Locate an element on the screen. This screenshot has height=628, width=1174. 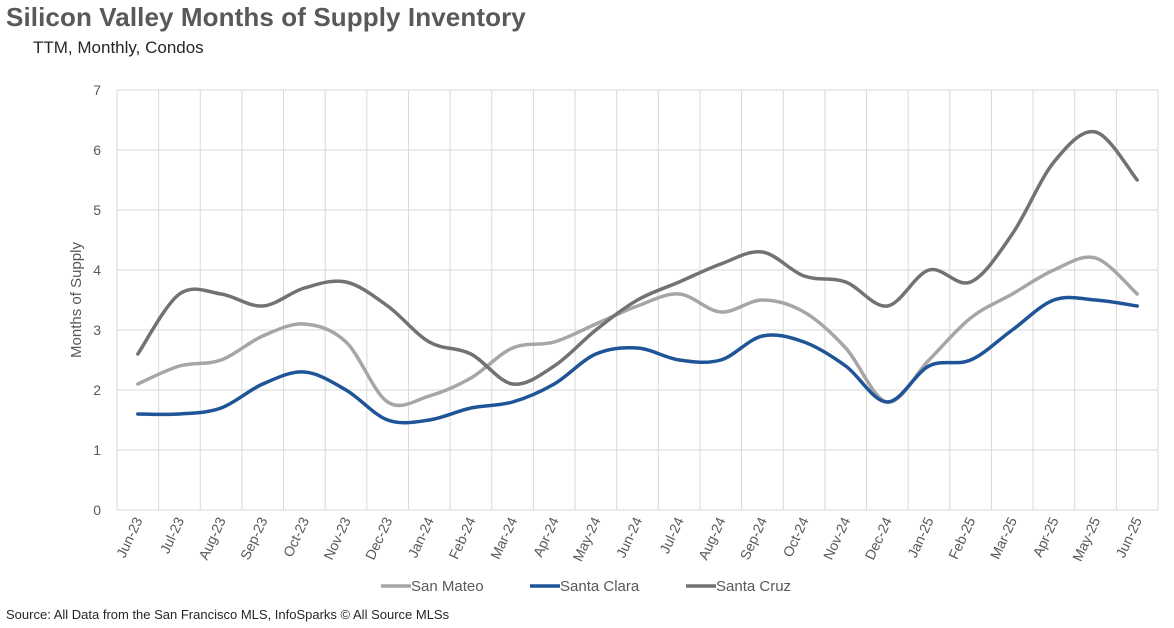
x-tick-label: Jul-24 is located at coordinates (671, 535).